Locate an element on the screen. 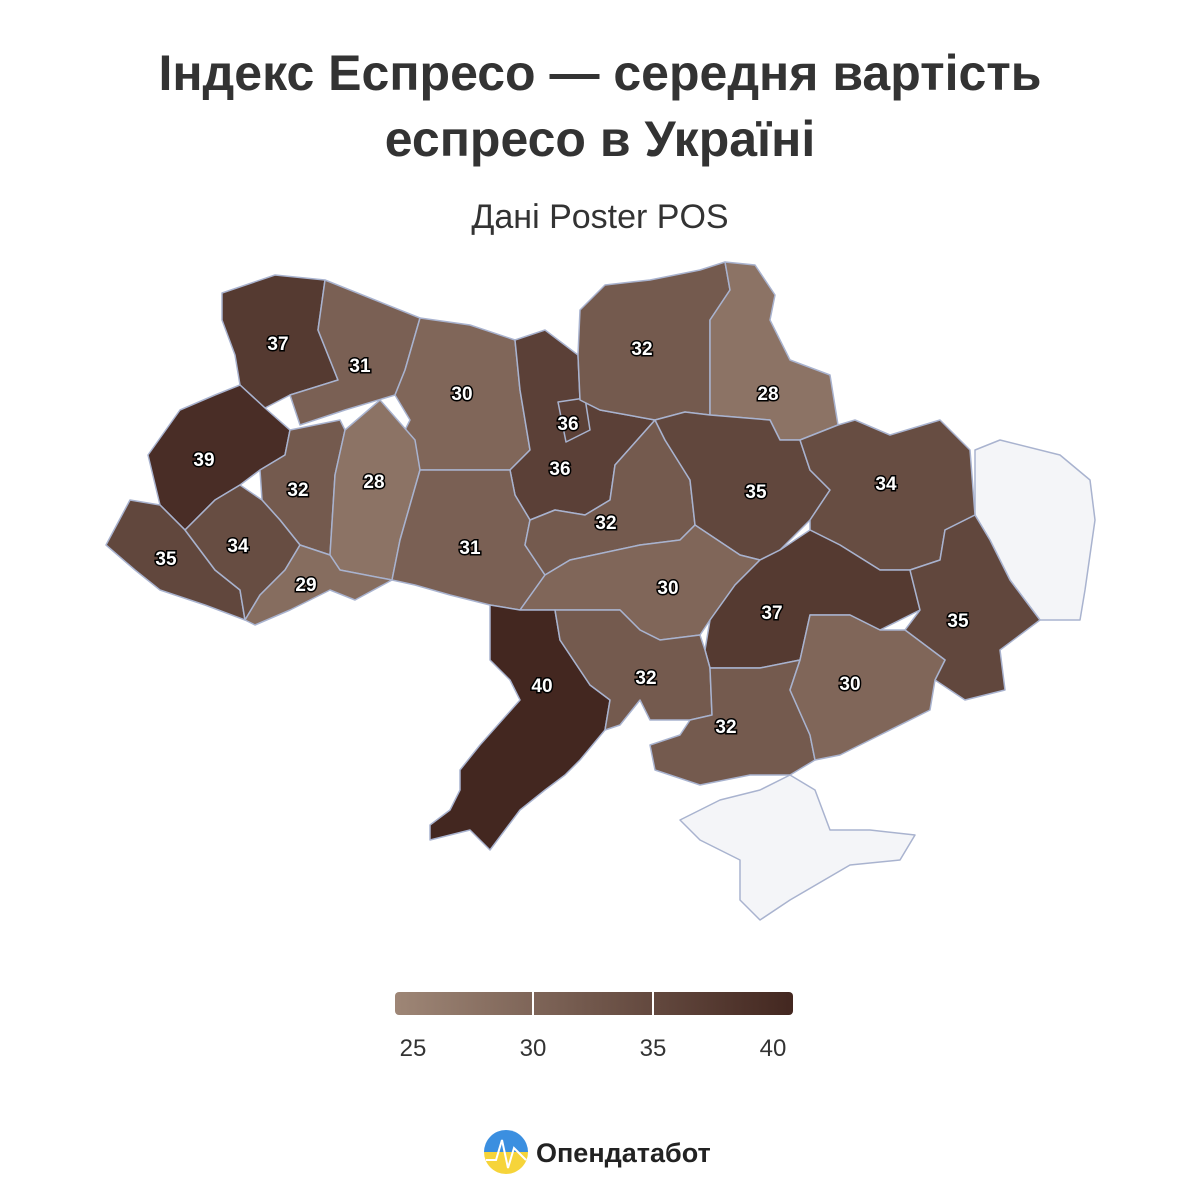 The image size is (1200, 1200). legend-tick-label: 35 is located at coordinates (653, 1048).